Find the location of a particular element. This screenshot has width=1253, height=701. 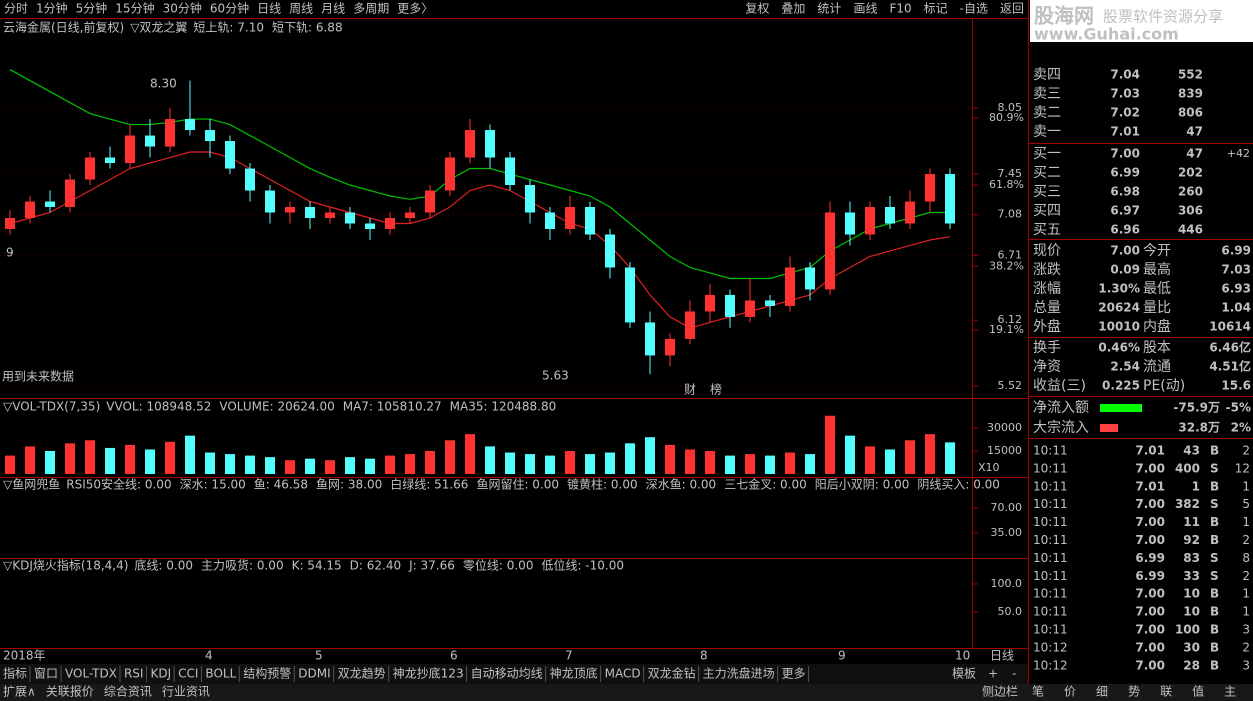

indicator-tab: CCI is located at coordinates (188, 674).